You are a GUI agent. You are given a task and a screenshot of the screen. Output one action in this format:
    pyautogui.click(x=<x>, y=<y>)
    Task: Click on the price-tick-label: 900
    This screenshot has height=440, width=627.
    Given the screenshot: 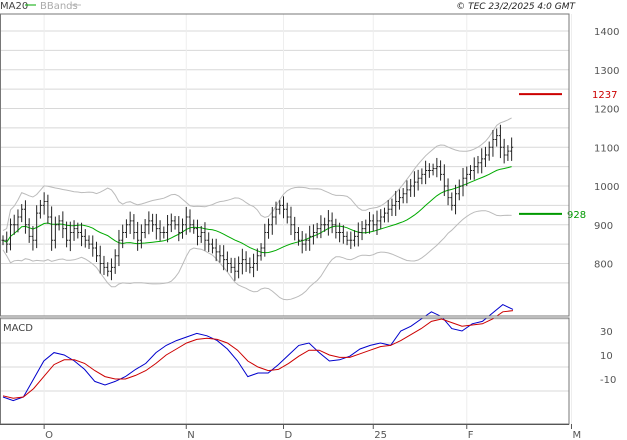 What is the action you would take?
    pyautogui.click(x=603, y=226)
    